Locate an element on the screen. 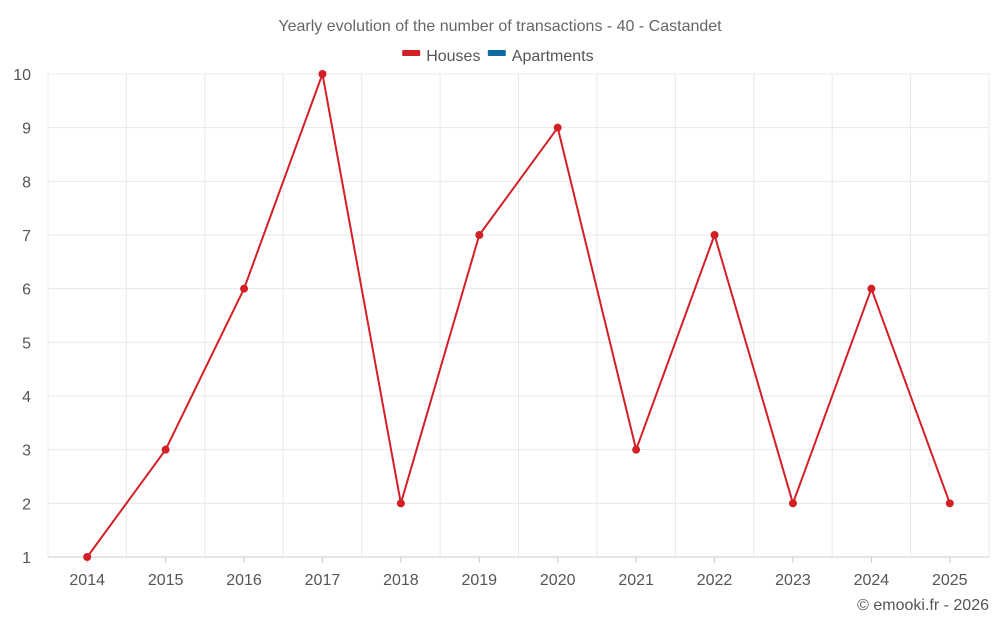 The image size is (1000, 625). y-tick-label: 4 is located at coordinates (26, 397).